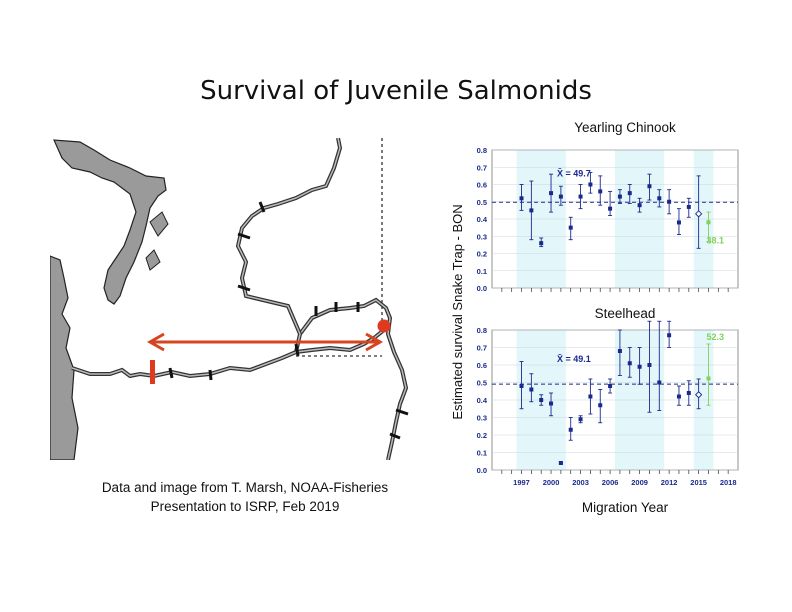 The height and width of the screenshot is (612, 792). What do you see at coordinates (245, 506) in the screenshot?
I see `credit-line-2: Presentation to ISRP, Feb 2019` at bounding box center [245, 506].